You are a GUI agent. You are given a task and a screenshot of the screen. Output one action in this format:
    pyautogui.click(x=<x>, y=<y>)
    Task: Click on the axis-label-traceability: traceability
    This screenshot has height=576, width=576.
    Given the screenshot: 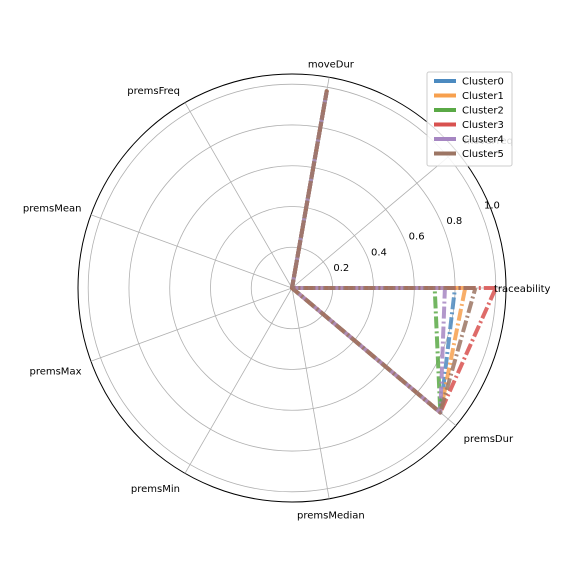 What is the action you would take?
    pyautogui.click(x=522, y=289)
    